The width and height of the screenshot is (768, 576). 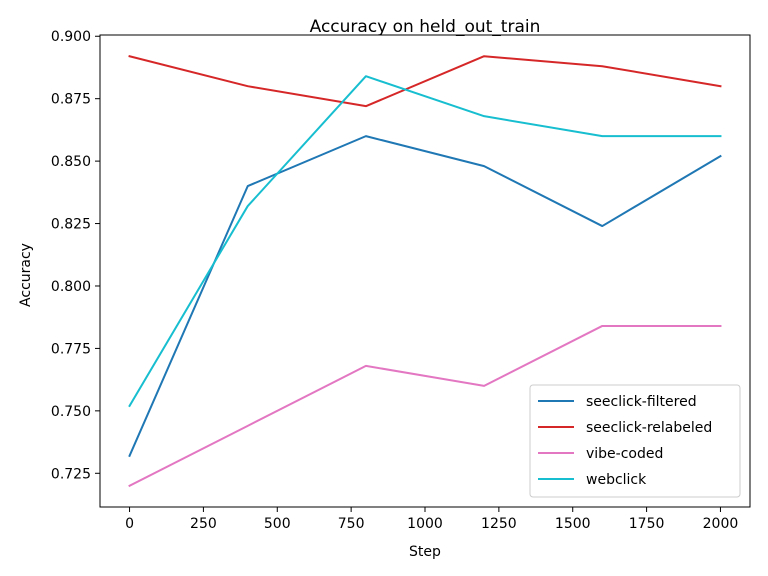 I want to click on y-axis-label: Accuracy, so click(x=26, y=275).